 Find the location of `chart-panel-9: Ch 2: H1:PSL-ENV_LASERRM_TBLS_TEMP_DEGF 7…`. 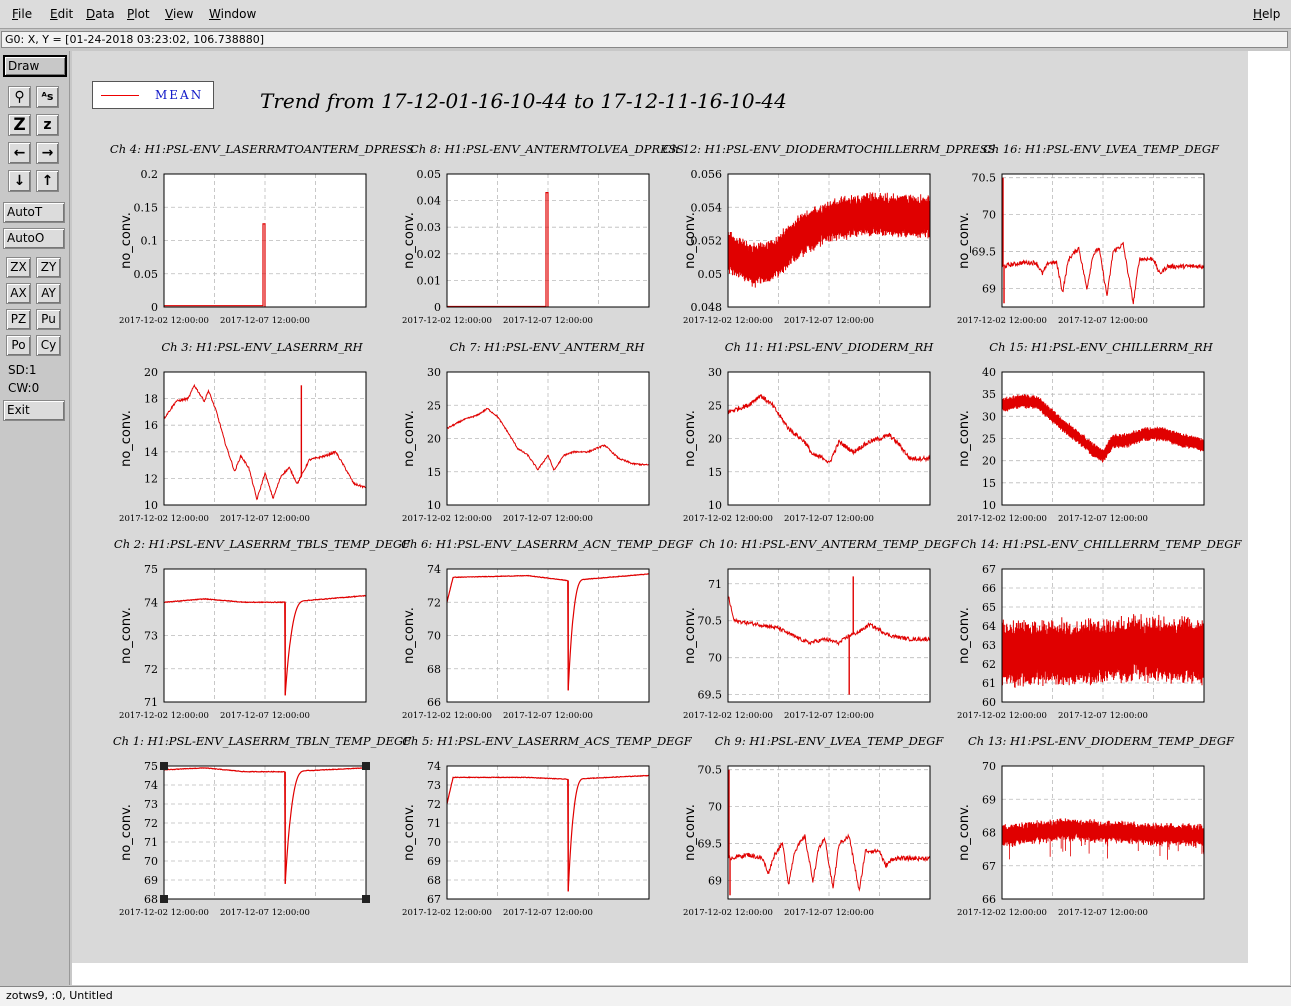

chart-panel-9: Ch 2: H1:PSL-ENV_LASERRM_TBLS_TEMP_DEGF 7… is located at coordinates (262, 629).